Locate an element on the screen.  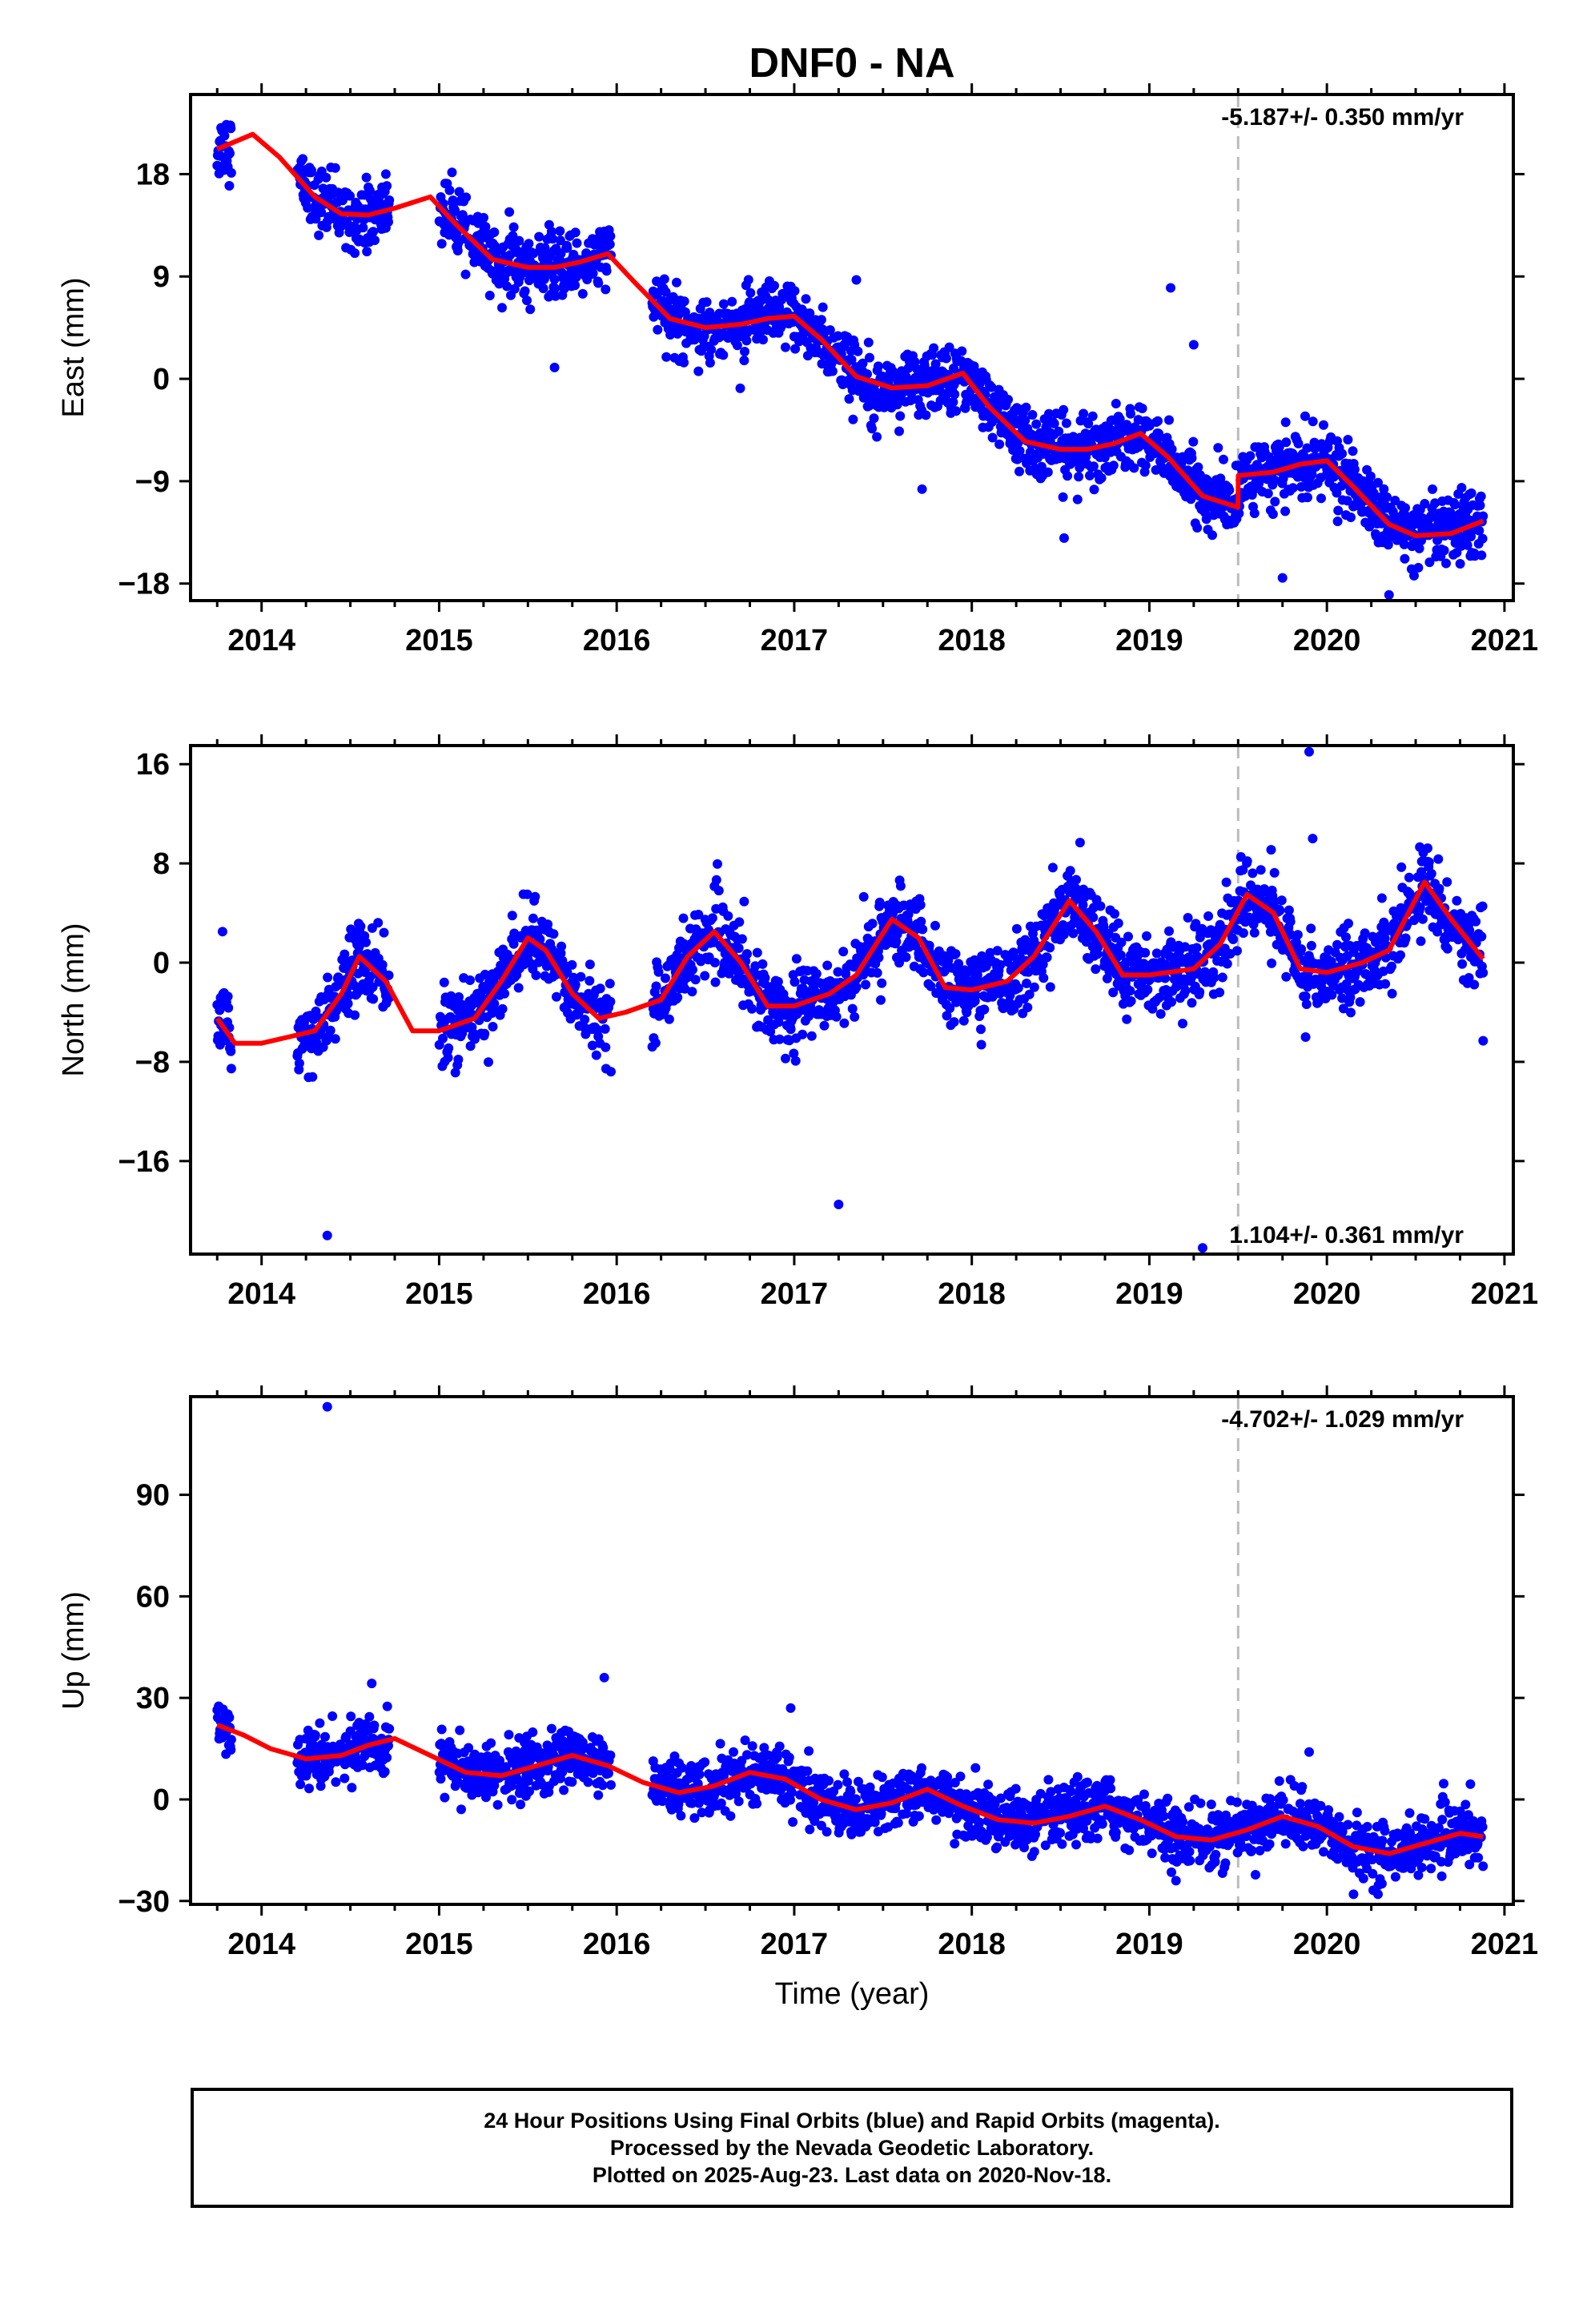
x-tick-label: 2014 is located at coordinates (261, 1294).